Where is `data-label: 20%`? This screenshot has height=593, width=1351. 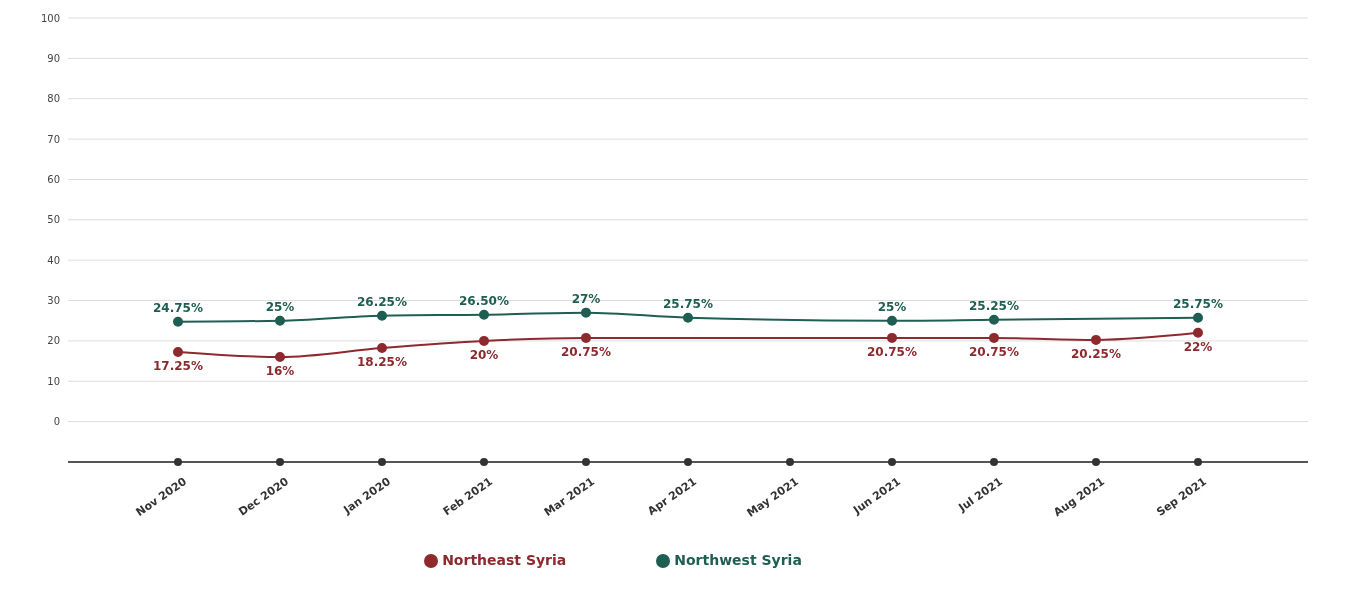 data-label: 20% is located at coordinates (484, 354).